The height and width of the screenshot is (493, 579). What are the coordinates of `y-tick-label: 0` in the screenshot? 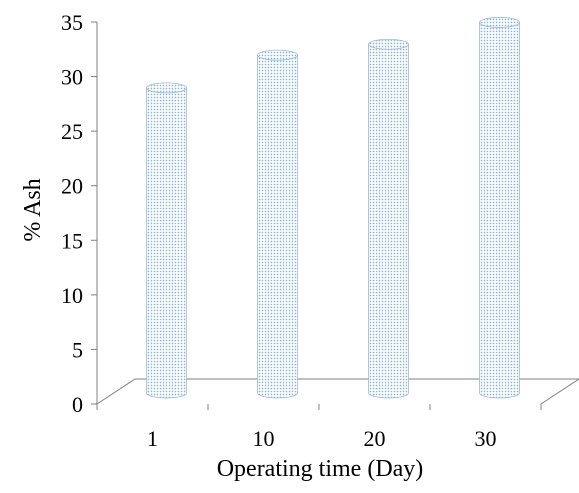 It's located at (77, 404).